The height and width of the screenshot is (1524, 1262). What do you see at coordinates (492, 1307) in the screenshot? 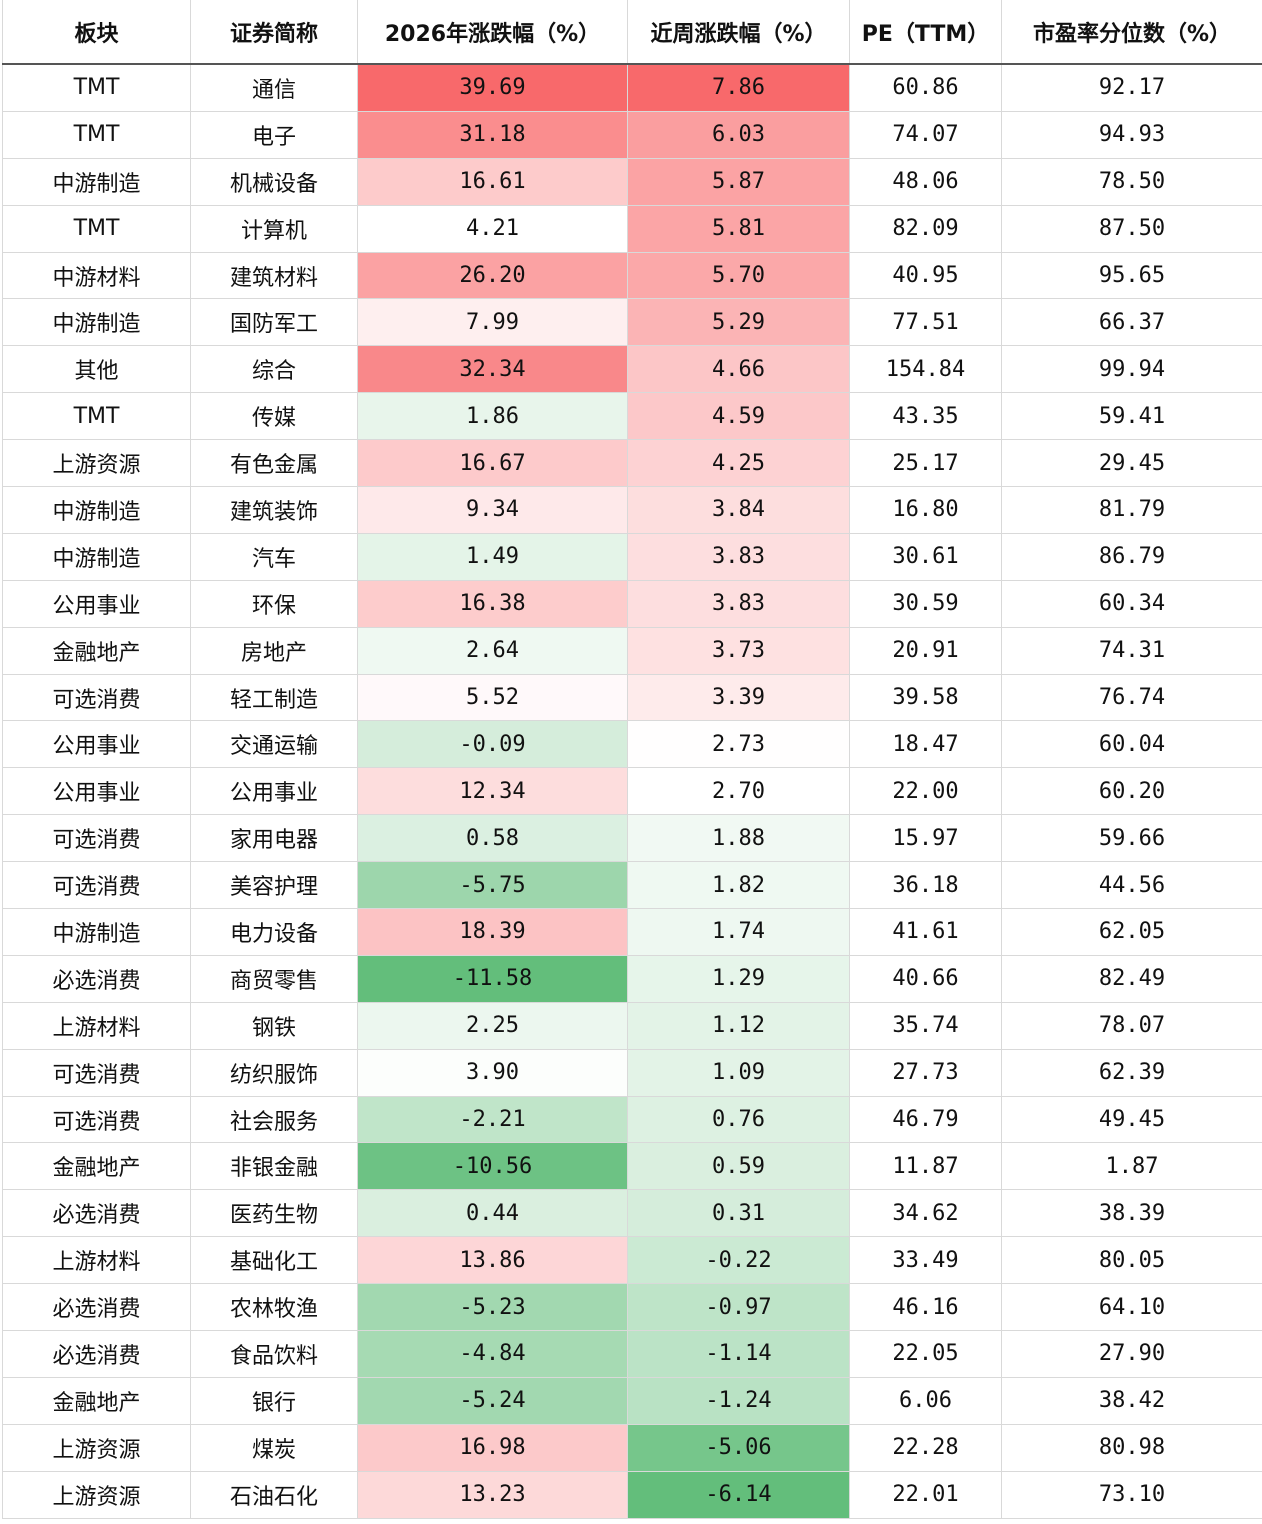
I see `number-cell: -5.23` at bounding box center [492, 1307].